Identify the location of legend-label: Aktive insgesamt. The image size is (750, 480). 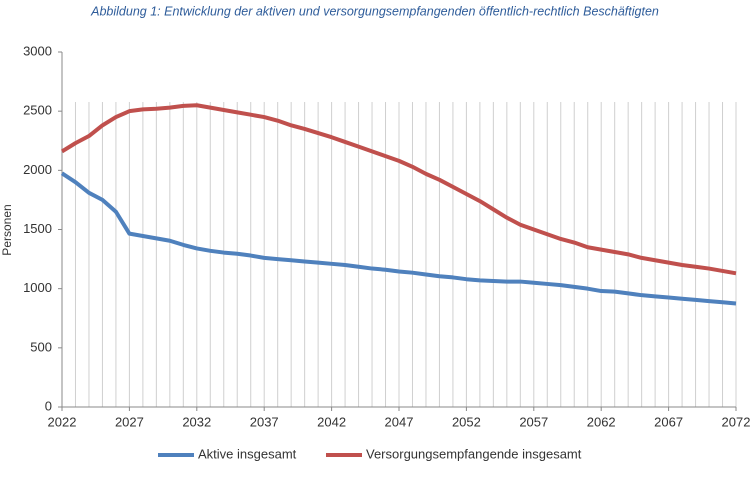
(247, 453).